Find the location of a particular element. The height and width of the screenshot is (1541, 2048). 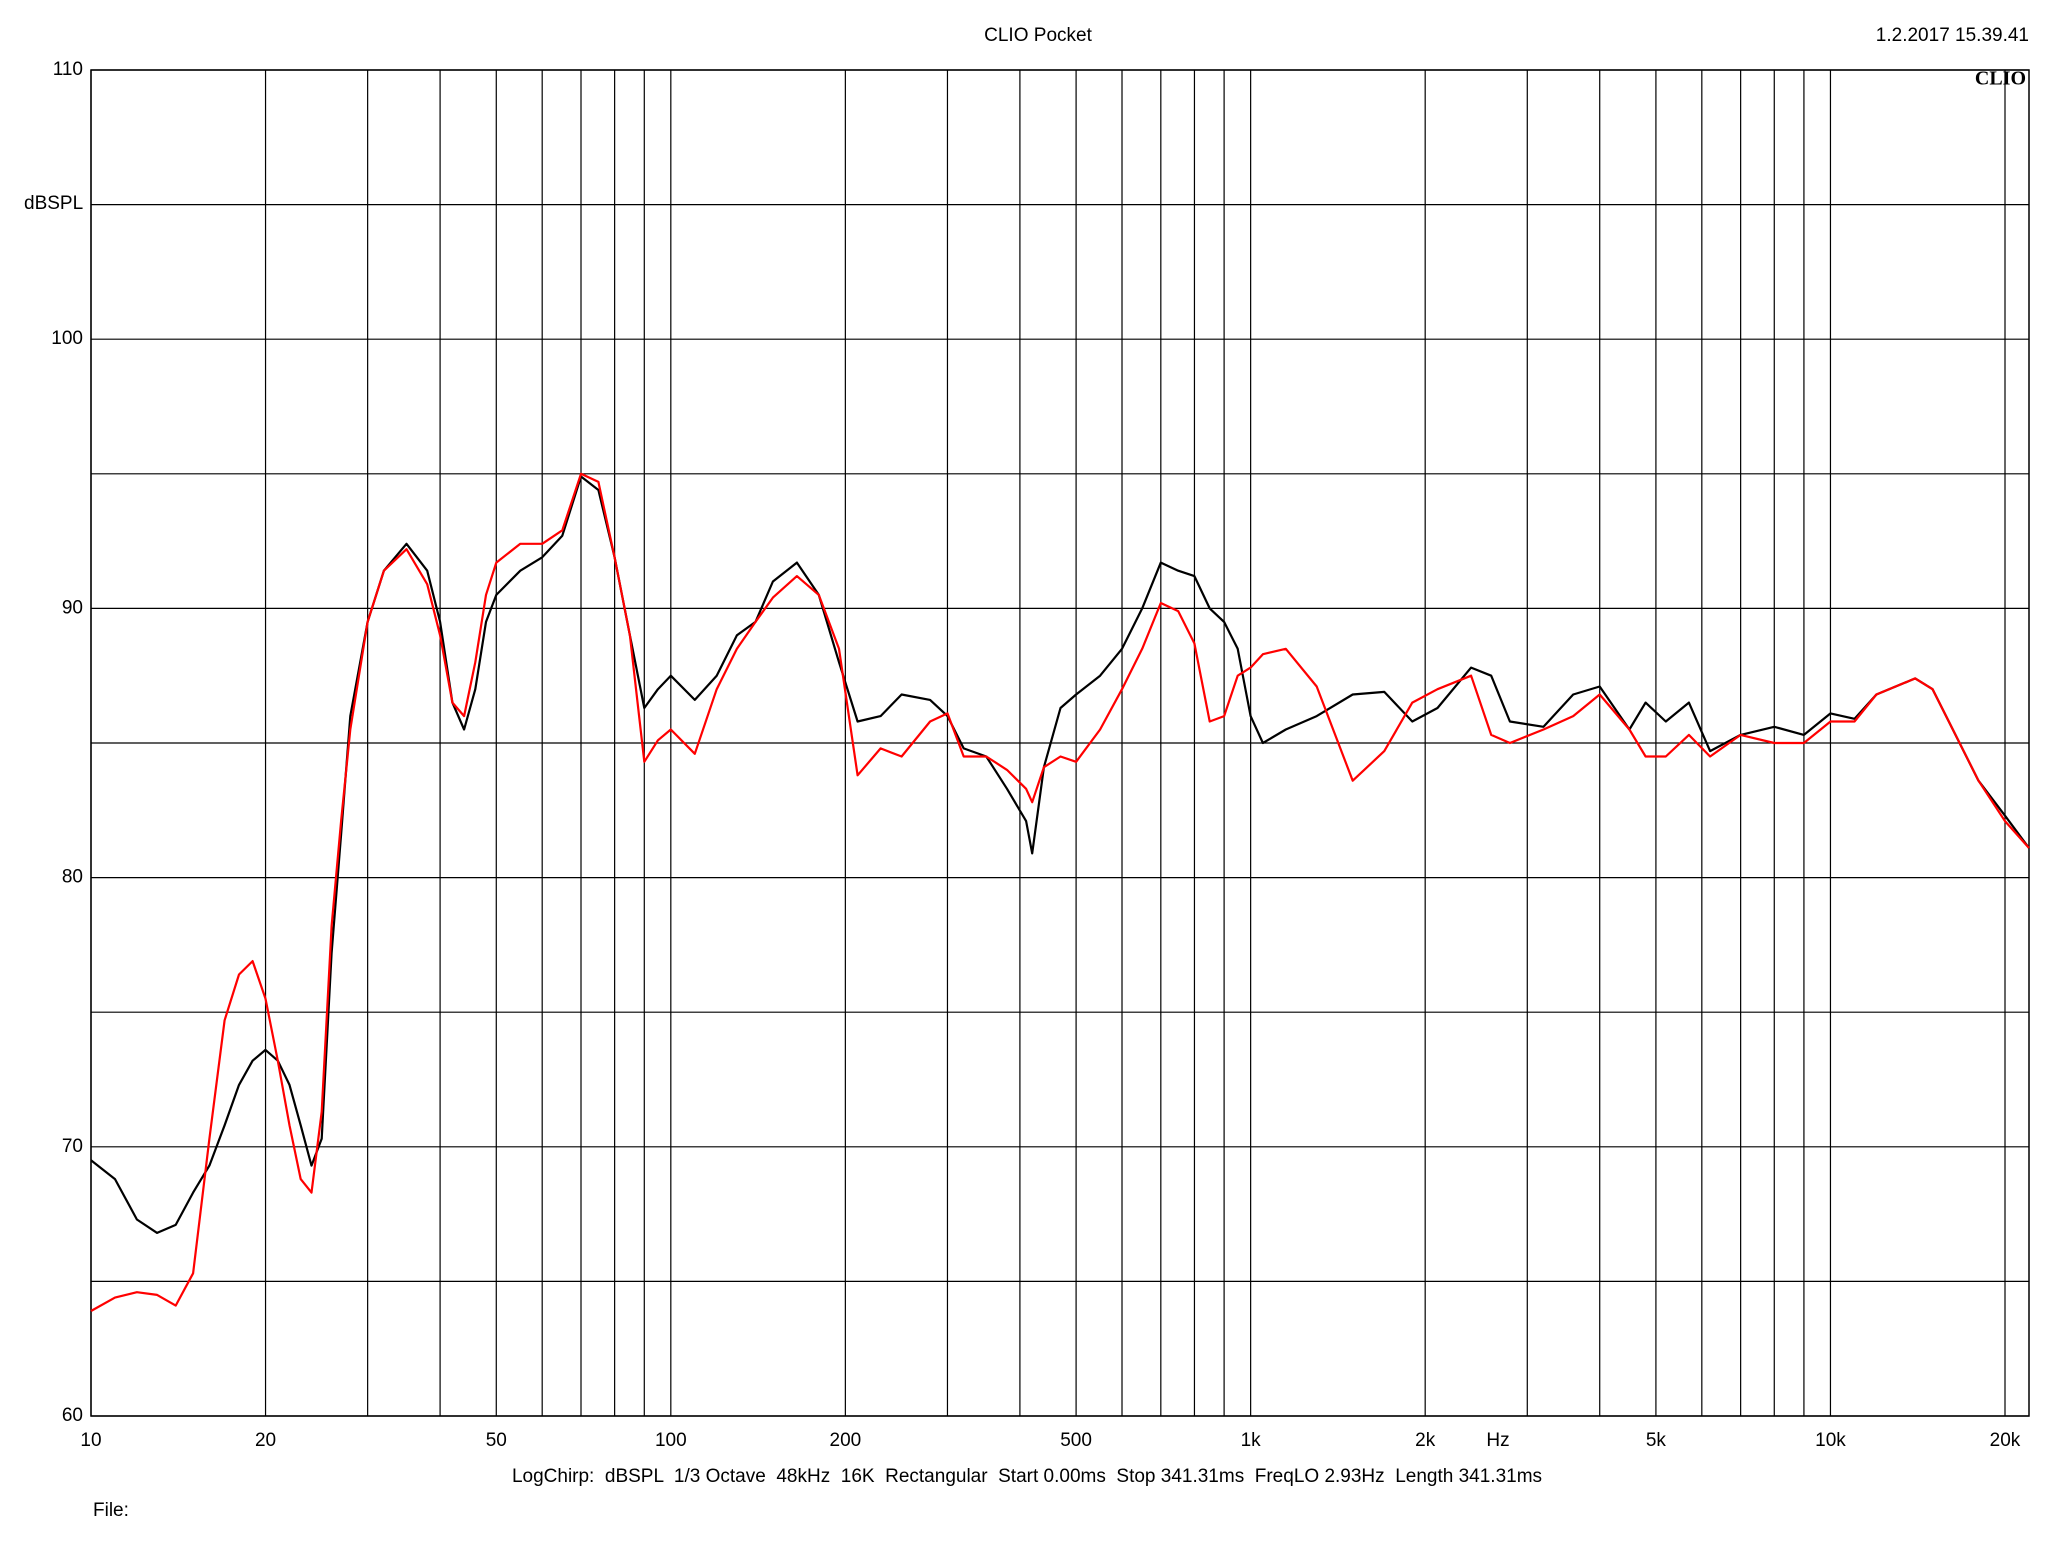

y-tick-label: 90 is located at coordinates (72, 607).